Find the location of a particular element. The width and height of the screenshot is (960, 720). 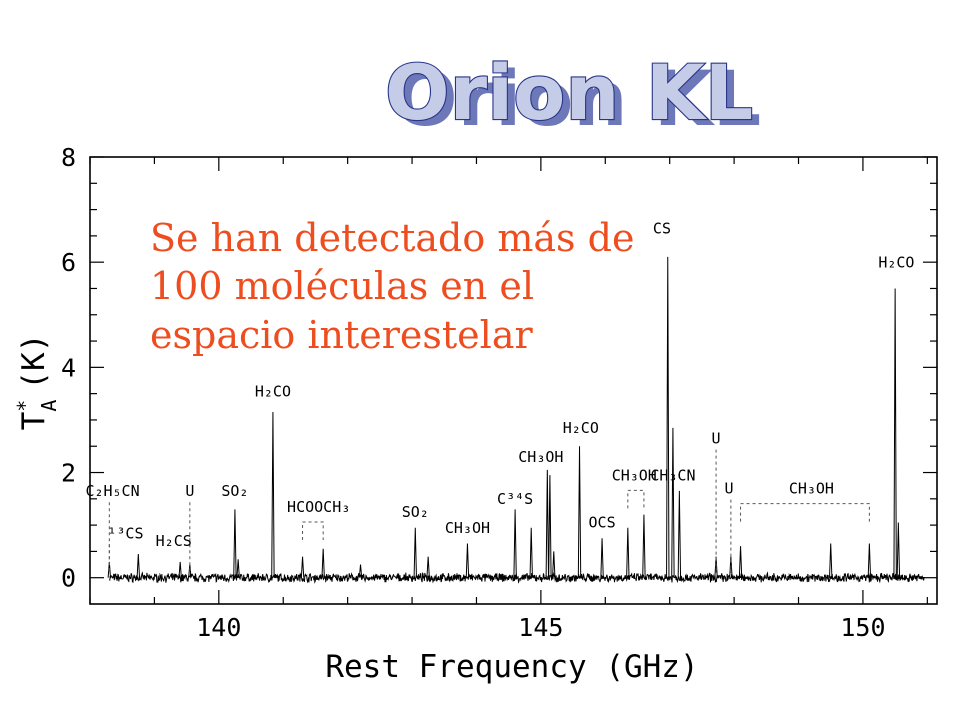

chart-title-shadow: Orion KL is located at coordinates (577, 98).